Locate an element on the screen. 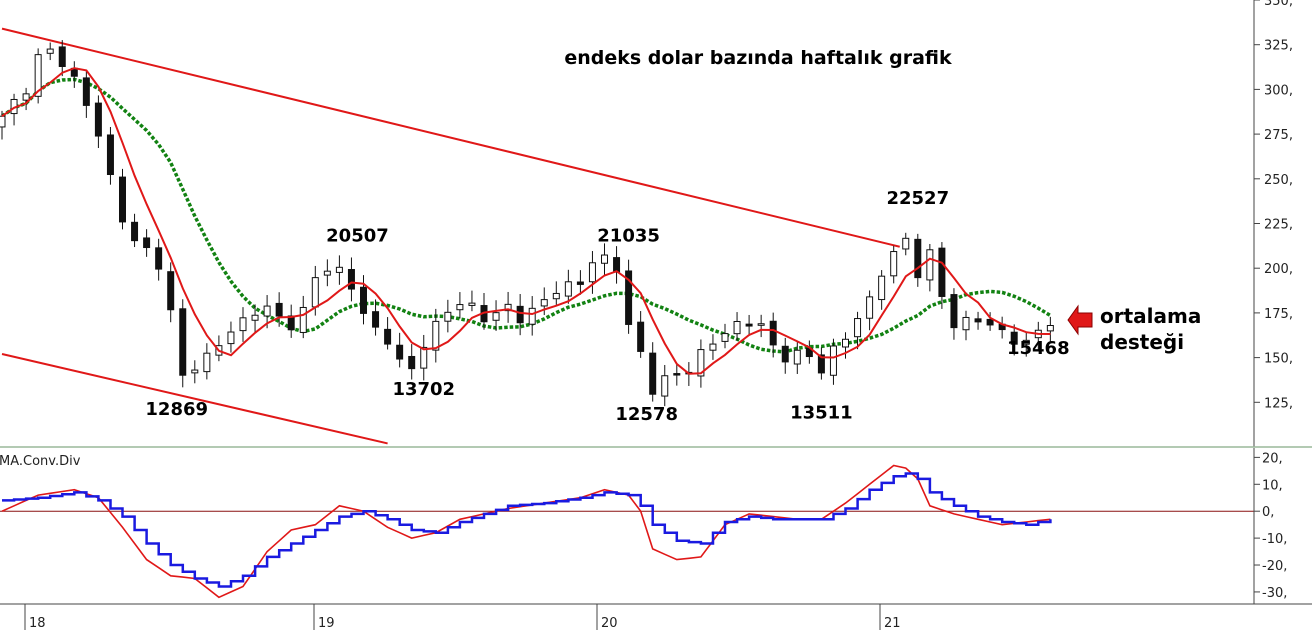 This screenshot has width=1312, height=640. y-tick-label: 175, is located at coordinates (1278, 314).